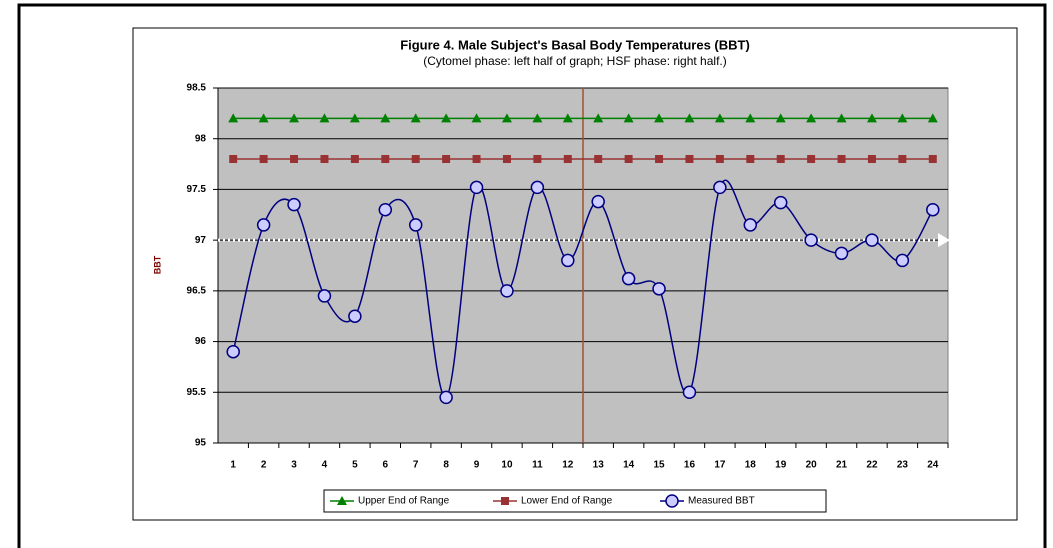  What do you see at coordinates (507, 465) in the screenshot?
I see `x-tick-label: 10` at bounding box center [507, 465].